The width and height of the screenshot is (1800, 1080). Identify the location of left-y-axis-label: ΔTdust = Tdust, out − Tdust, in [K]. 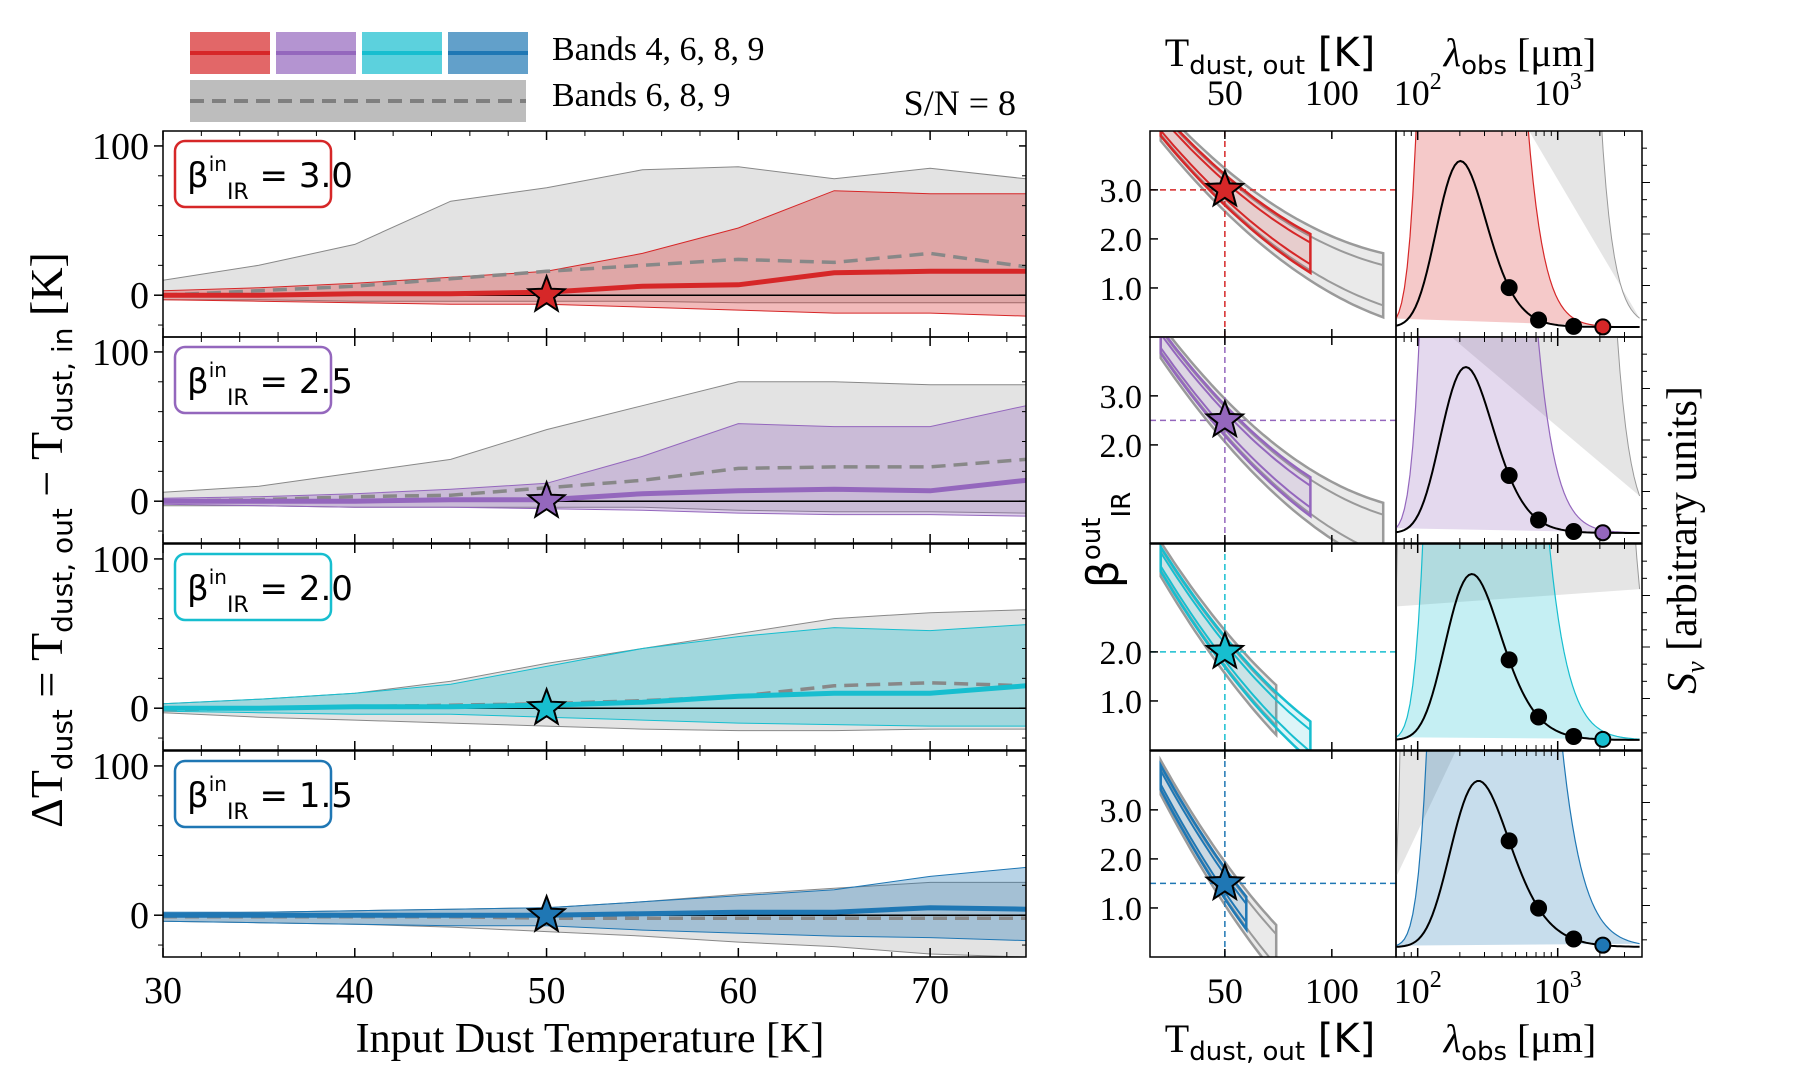
(50, 540).